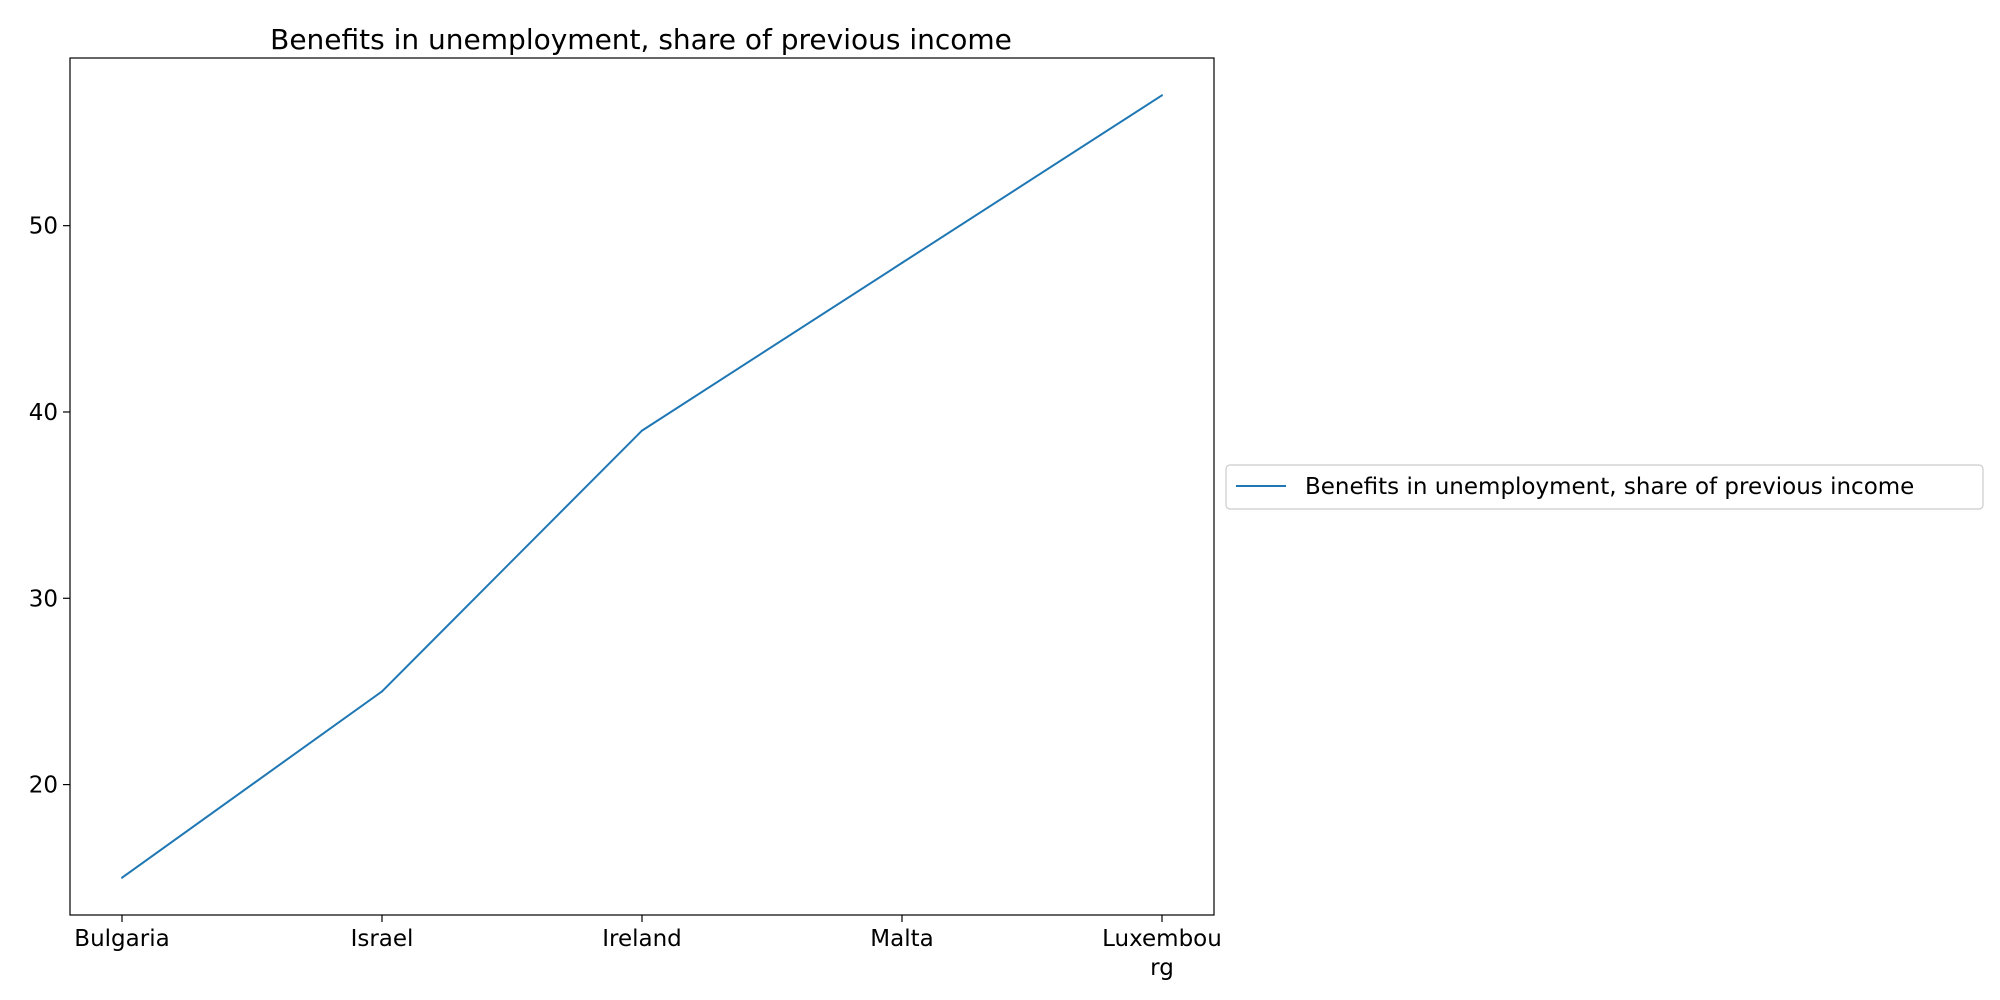  What do you see at coordinates (43, 413) in the screenshot?
I see `y-tick-label: 40` at bounding box center [43, 413].